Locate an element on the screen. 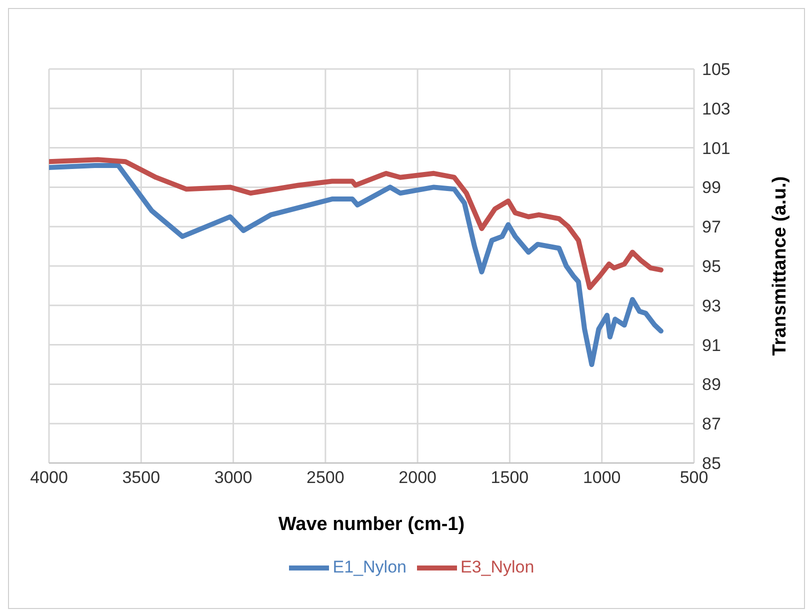 The height and width of the screenshot is (615, 811). y-tick-label: 101 is located at coordinates (716, 148).